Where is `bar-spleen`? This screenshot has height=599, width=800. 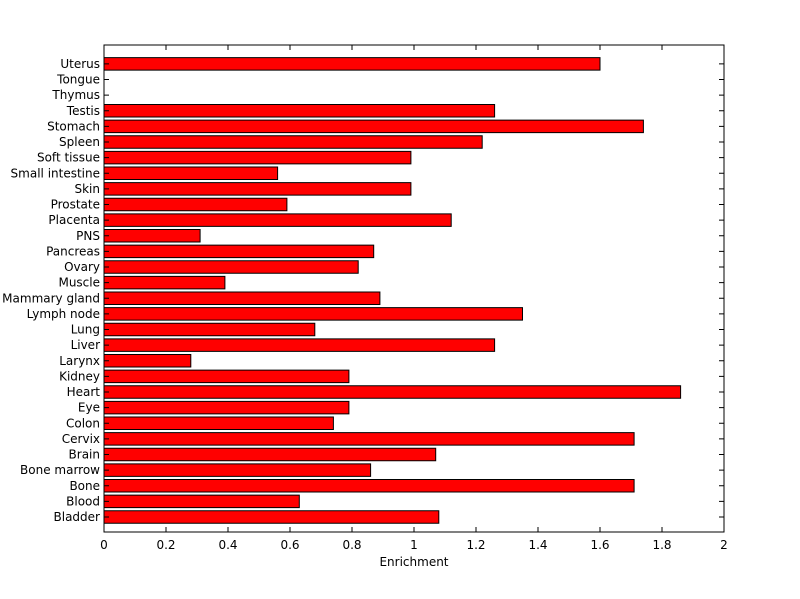 bar-spleen is located at coordinates (293, 142).